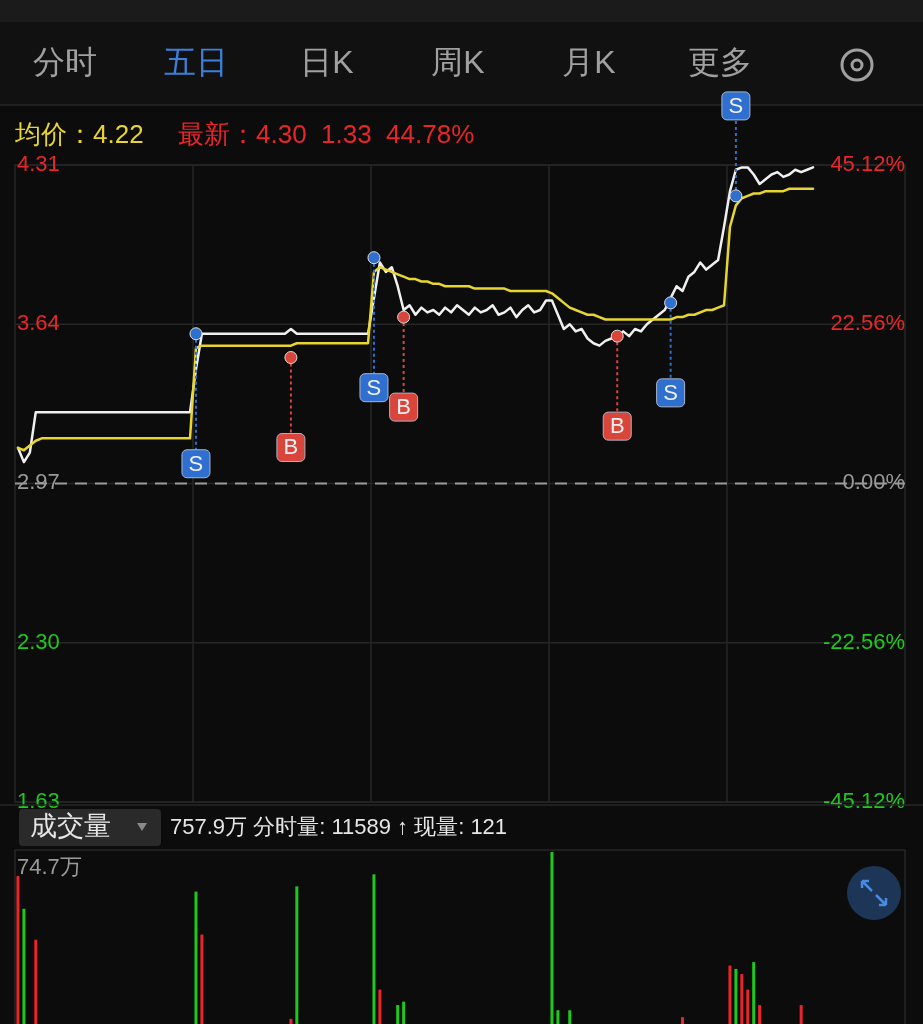  What do you see at coordinates (589, 62) in the screenshot?
I see `text: 月K` at bounding box center [589, 62].